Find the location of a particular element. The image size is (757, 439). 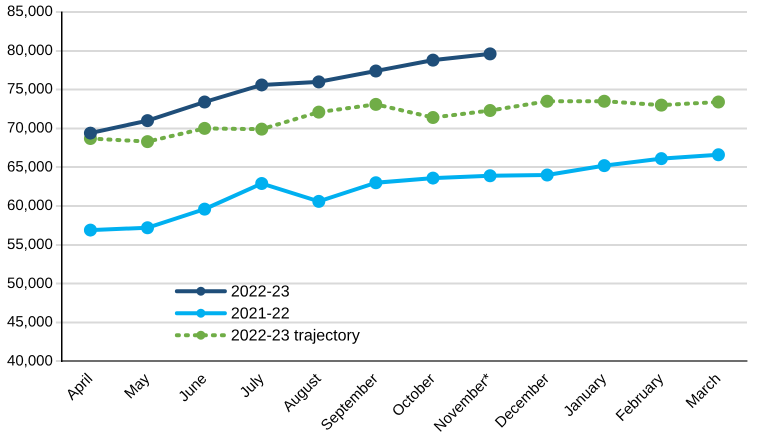

y-tick-label: 65,000 is located at coordinates (29, 167).